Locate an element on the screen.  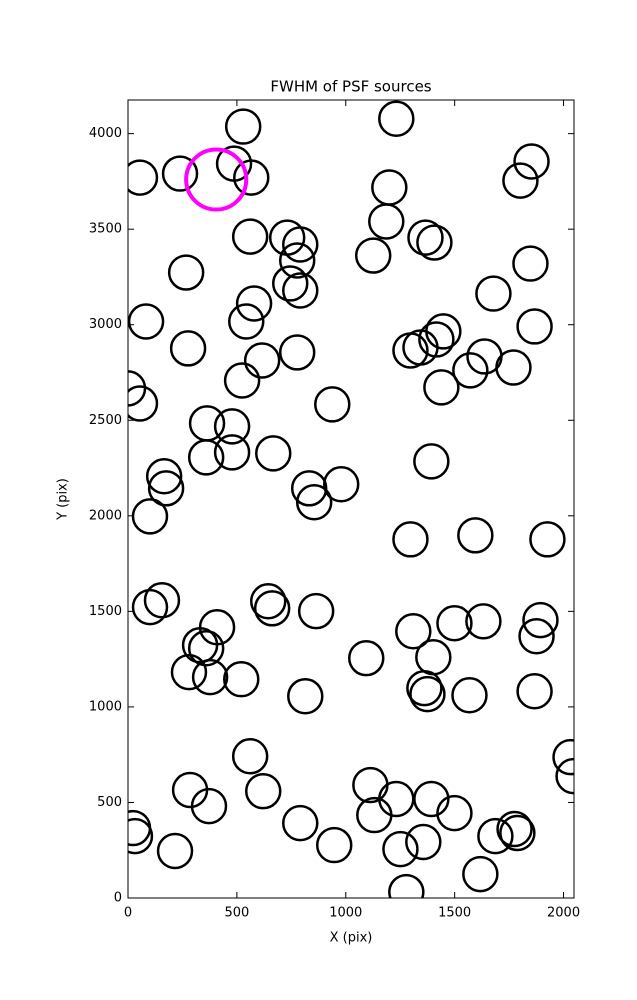
x-tick-label: 1500 is located at coordinates (454, 913).